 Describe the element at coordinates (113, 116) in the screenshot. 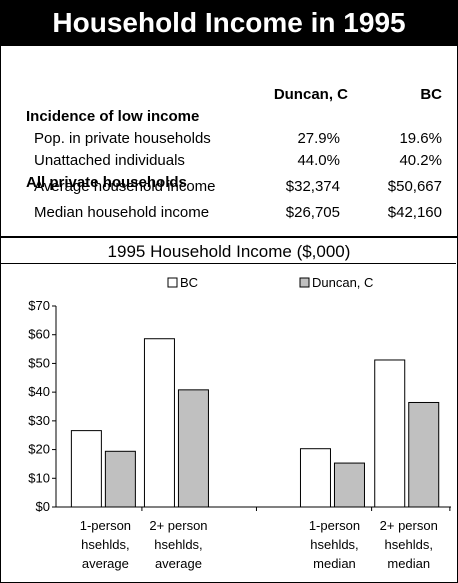

I see `section-heading-label: Incidence of low income` at that location.